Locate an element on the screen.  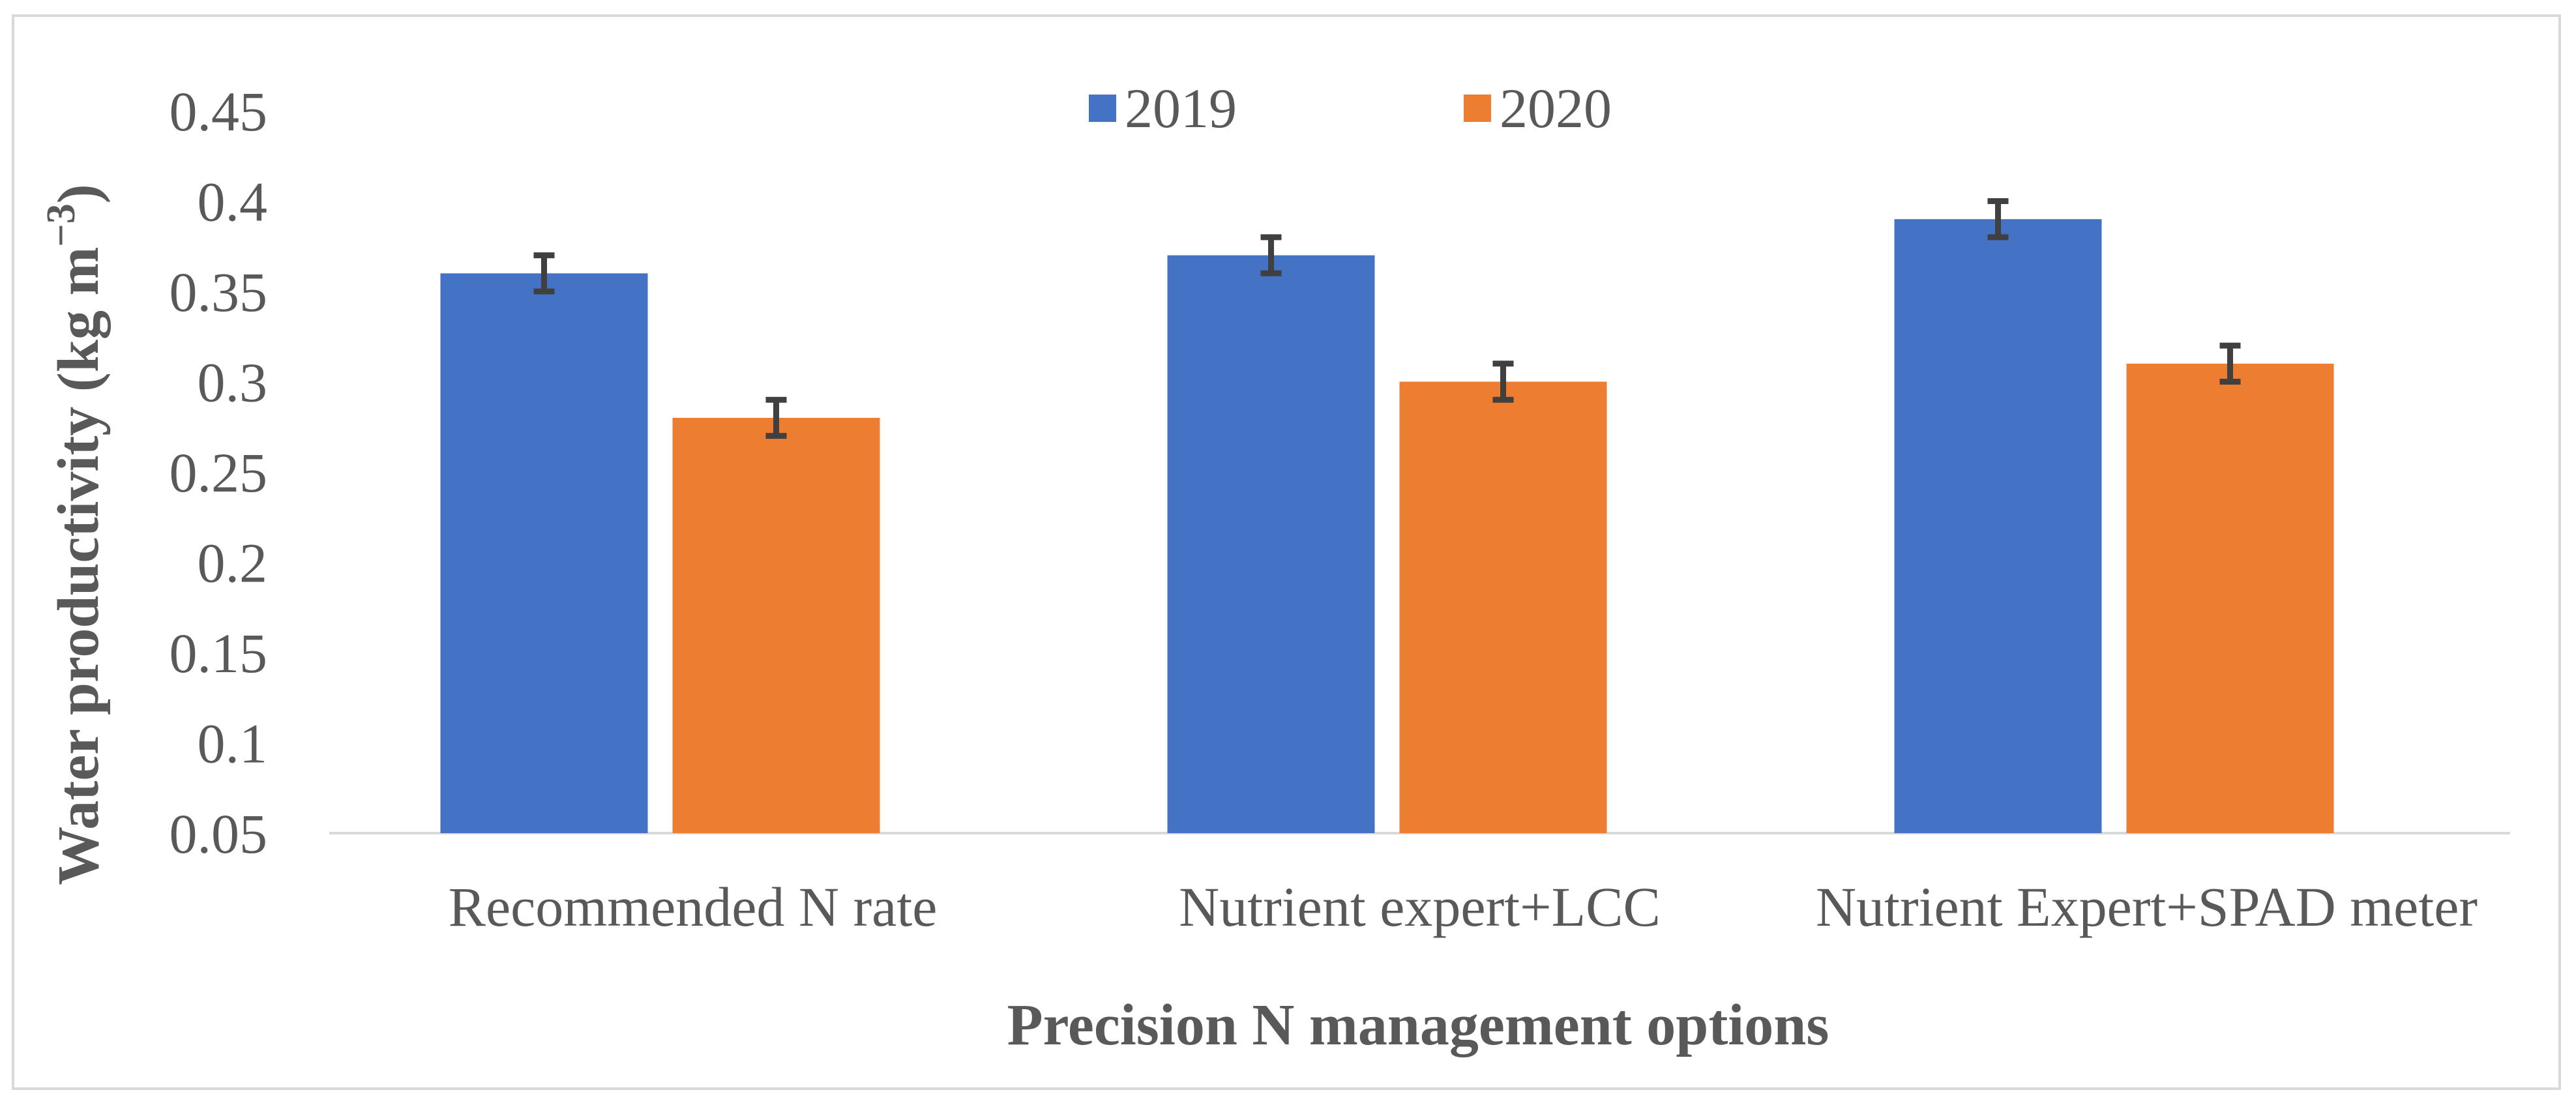
y-tick-label: 0.3 is located at coordinates (233, 382).